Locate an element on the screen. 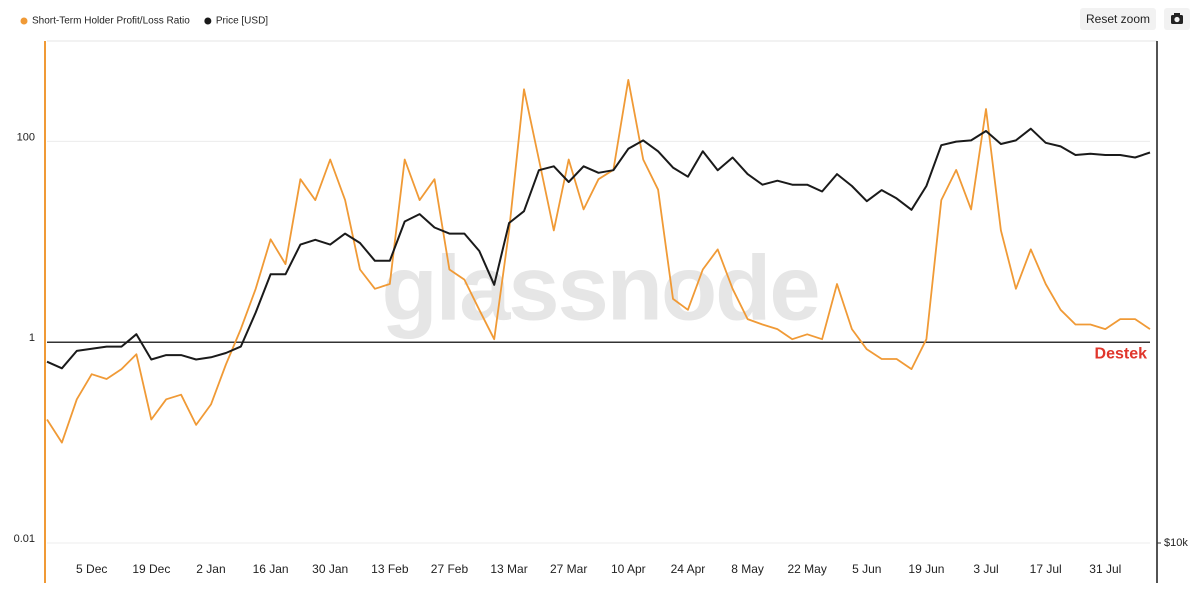 This screenshot has width=1200, height=589. legend-label: Short-Term Holder Profit/Loss Ratio is located at coordinates (111, 21).